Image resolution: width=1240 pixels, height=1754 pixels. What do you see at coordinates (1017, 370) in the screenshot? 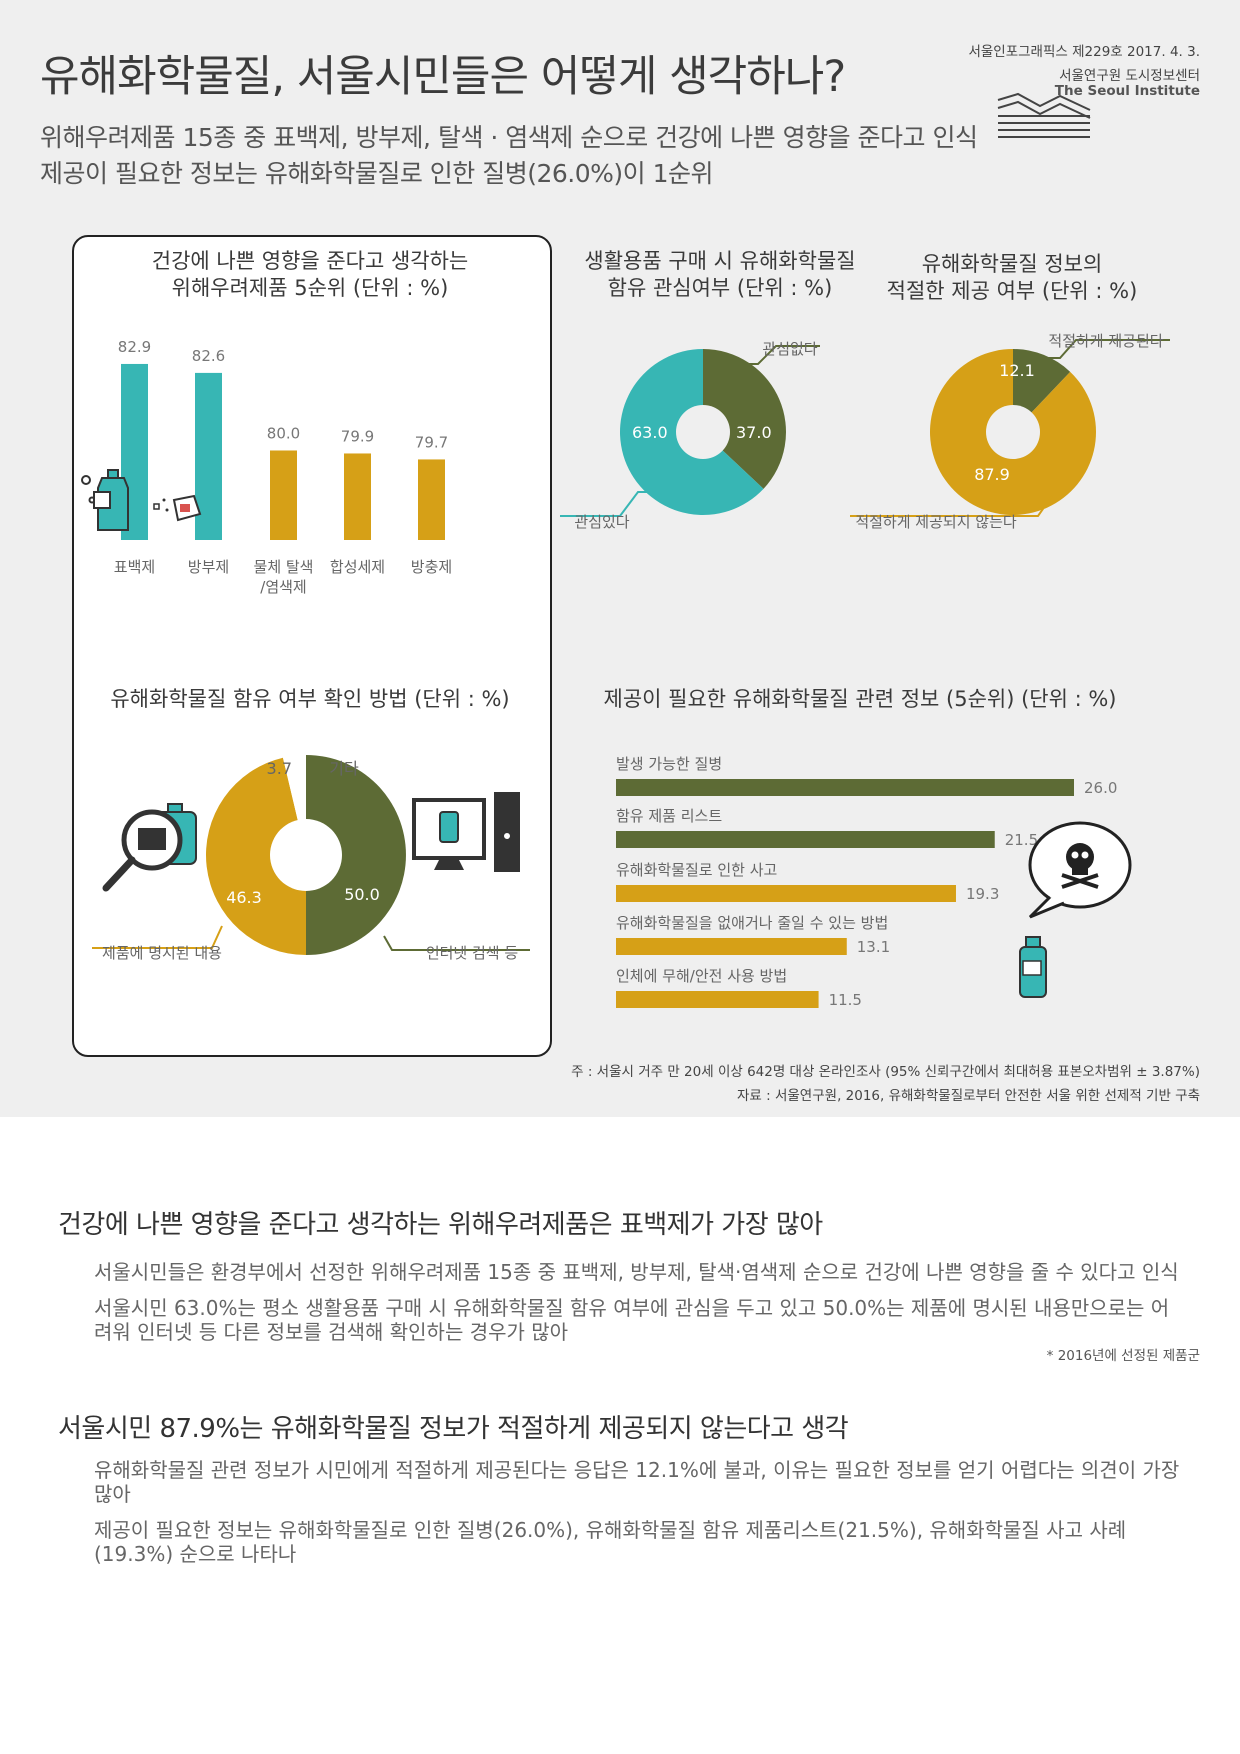
I see `donut3-value-label-0: 12.1` at bounding box center [1017, 370].